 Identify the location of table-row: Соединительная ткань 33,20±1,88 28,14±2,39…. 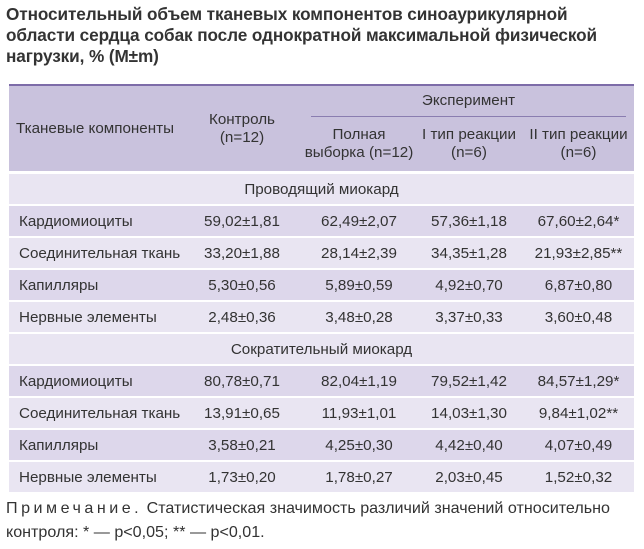
(321, 254).